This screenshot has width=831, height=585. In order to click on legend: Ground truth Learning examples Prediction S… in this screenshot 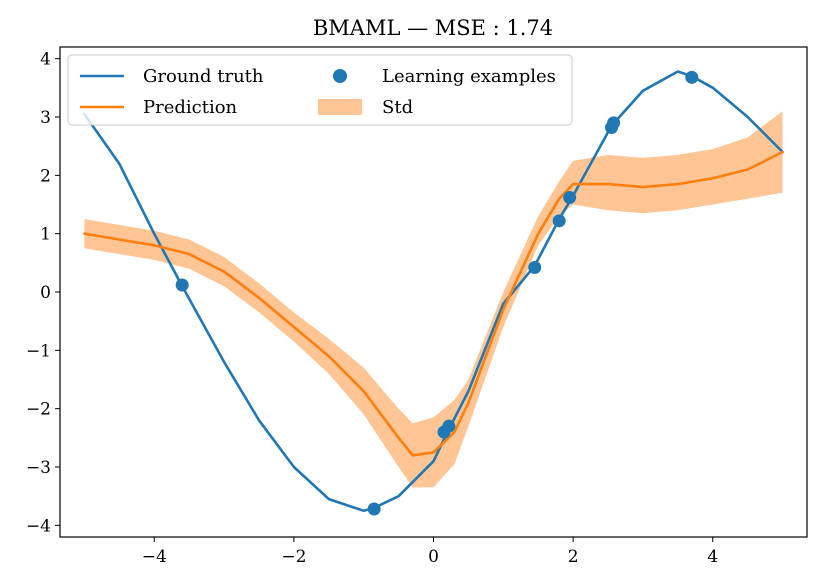, I will do `click(320, 90)`.